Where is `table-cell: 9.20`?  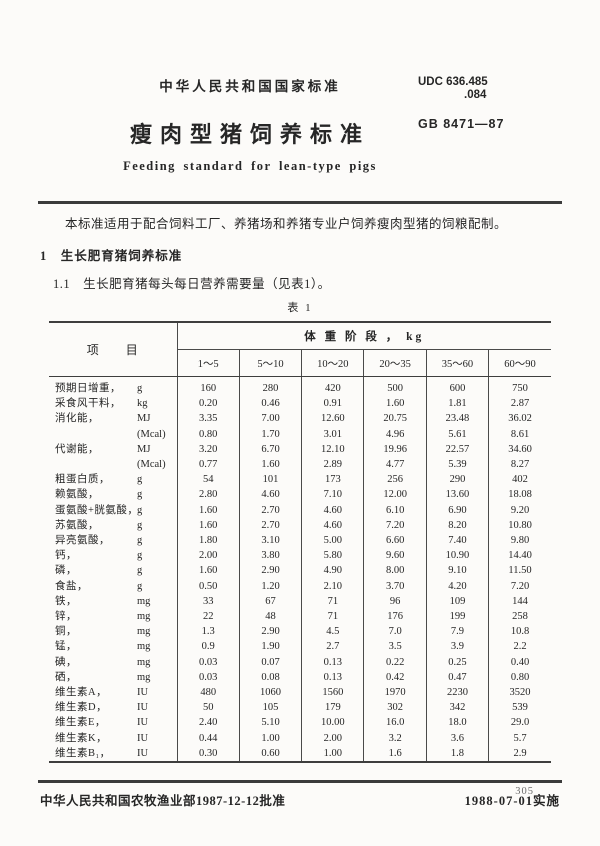 table-cell: 9.20 is located at coordinates (519, 510).